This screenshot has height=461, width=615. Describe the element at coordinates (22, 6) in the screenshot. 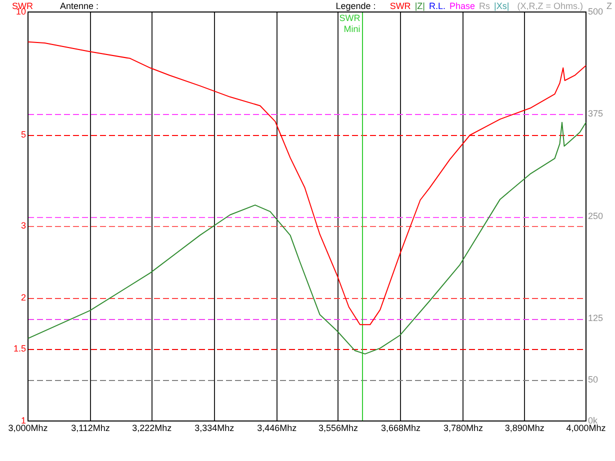

I see `y-axis-title: SWR` at that location.